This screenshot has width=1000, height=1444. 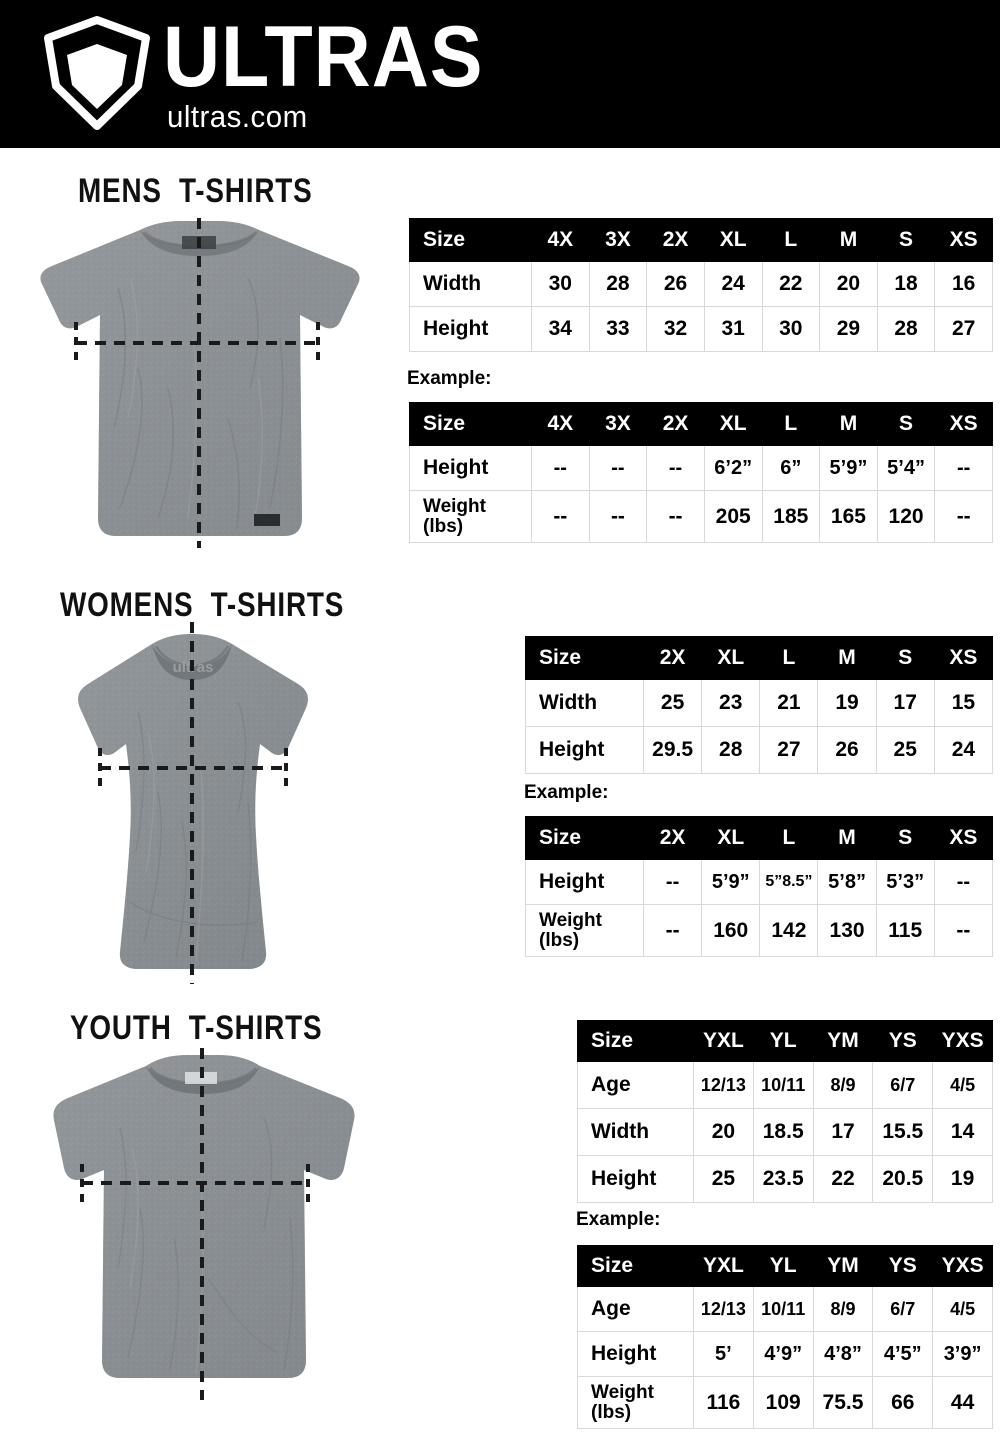 I want to click on cell: 29, so click(x=848, y=329).